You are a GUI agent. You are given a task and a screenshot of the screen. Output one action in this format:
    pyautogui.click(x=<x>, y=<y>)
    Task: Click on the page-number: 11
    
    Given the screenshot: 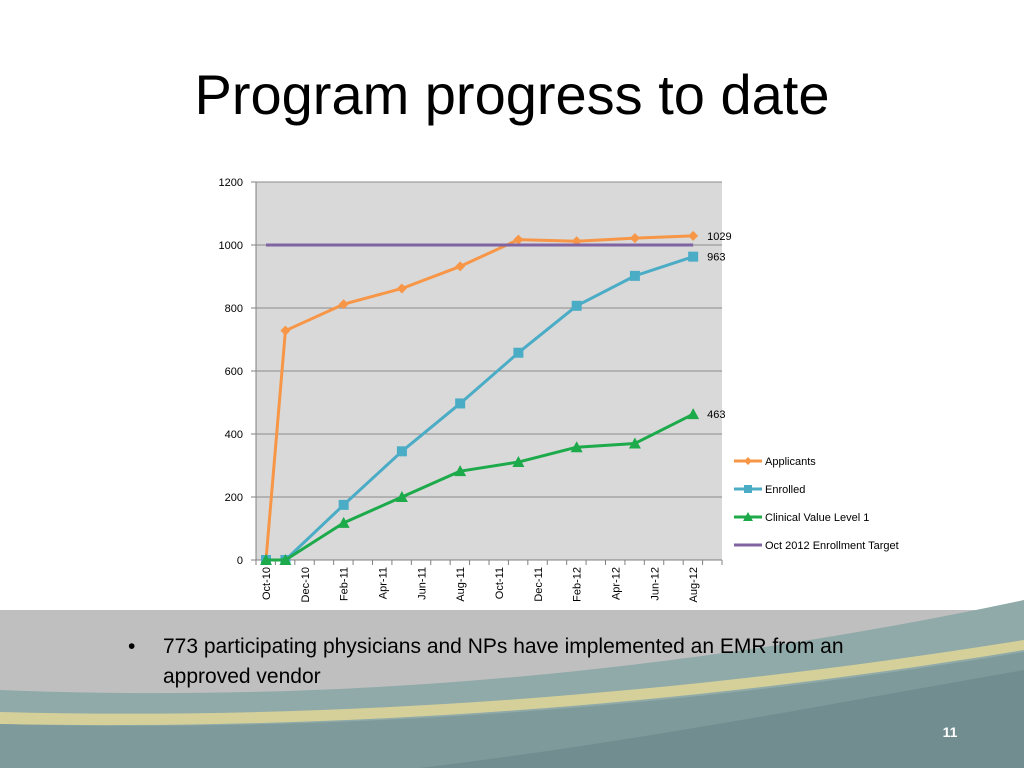 What is the action you would take?
    pyautogui.click(x=950, y=732)
    